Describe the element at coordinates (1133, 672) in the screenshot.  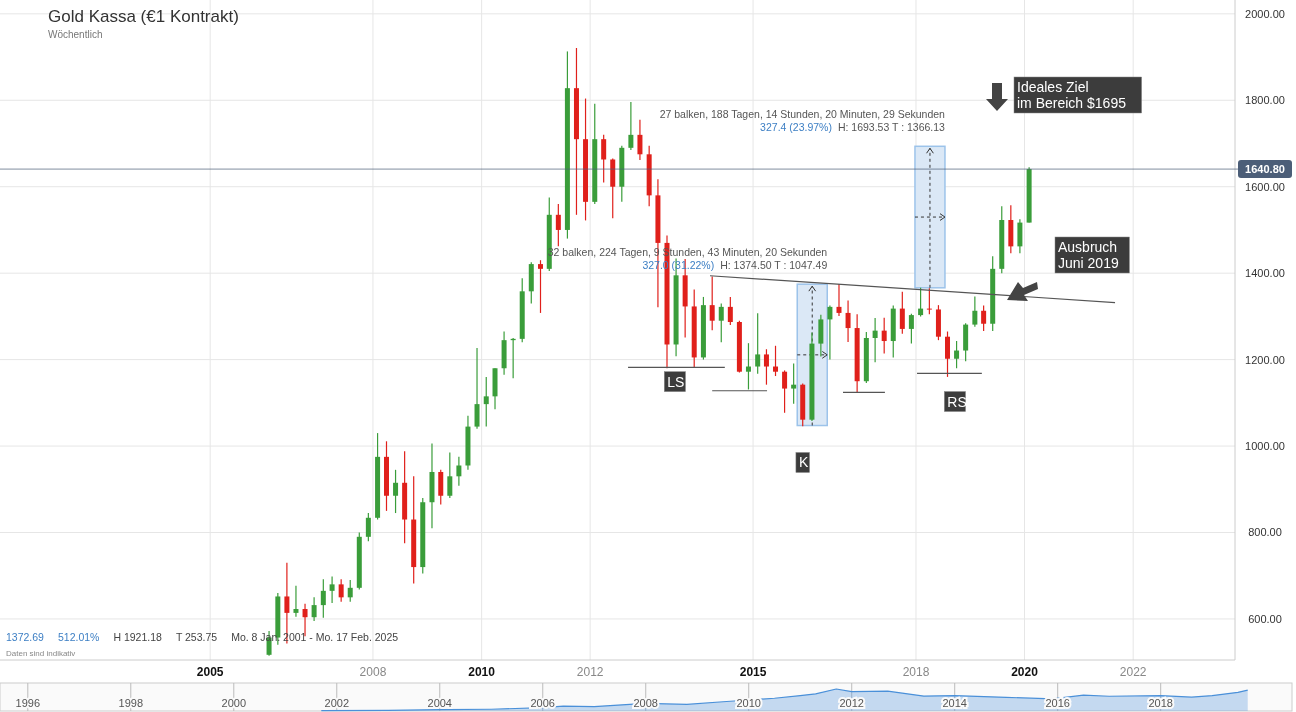
I see `x-tick-label: 2022` at that location.